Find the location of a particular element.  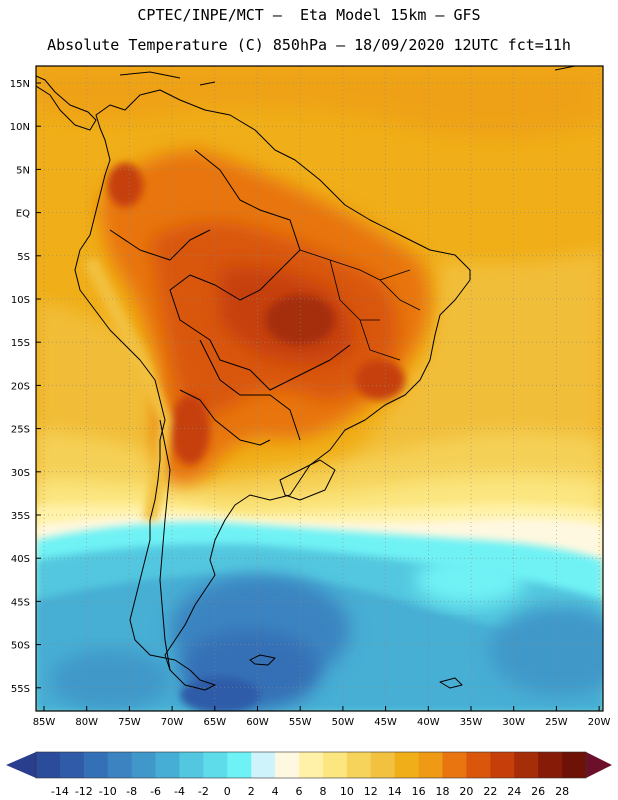

border-brazil is located at coordinates (260, 270).